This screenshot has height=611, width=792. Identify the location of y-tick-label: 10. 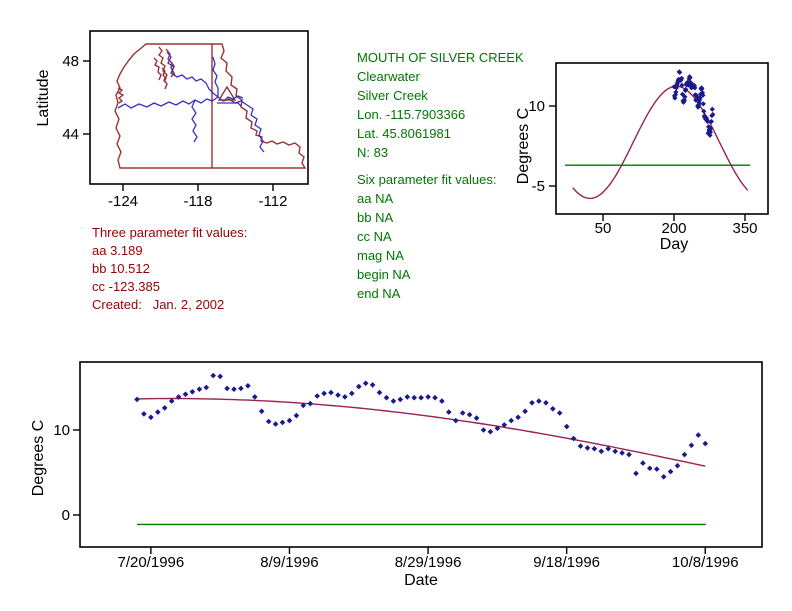
(536, 106).